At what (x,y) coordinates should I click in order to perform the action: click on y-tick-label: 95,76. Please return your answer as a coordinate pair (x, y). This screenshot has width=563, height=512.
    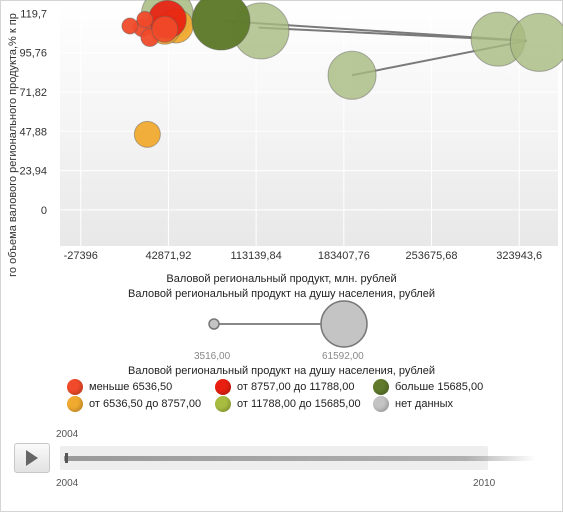
    Looking at the image, I should click on (33, 54).